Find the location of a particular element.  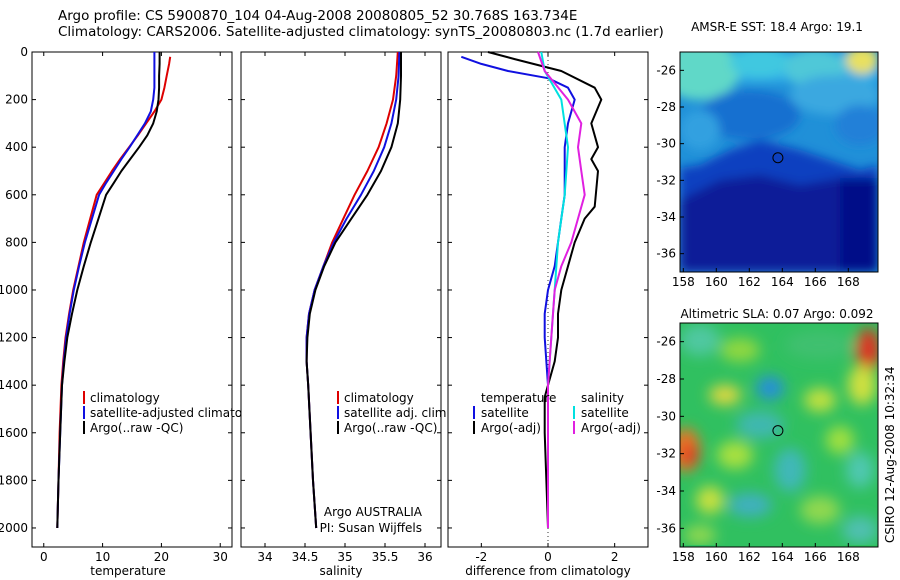

y-tick-label: 1000 is located at coordinates (14, 290).